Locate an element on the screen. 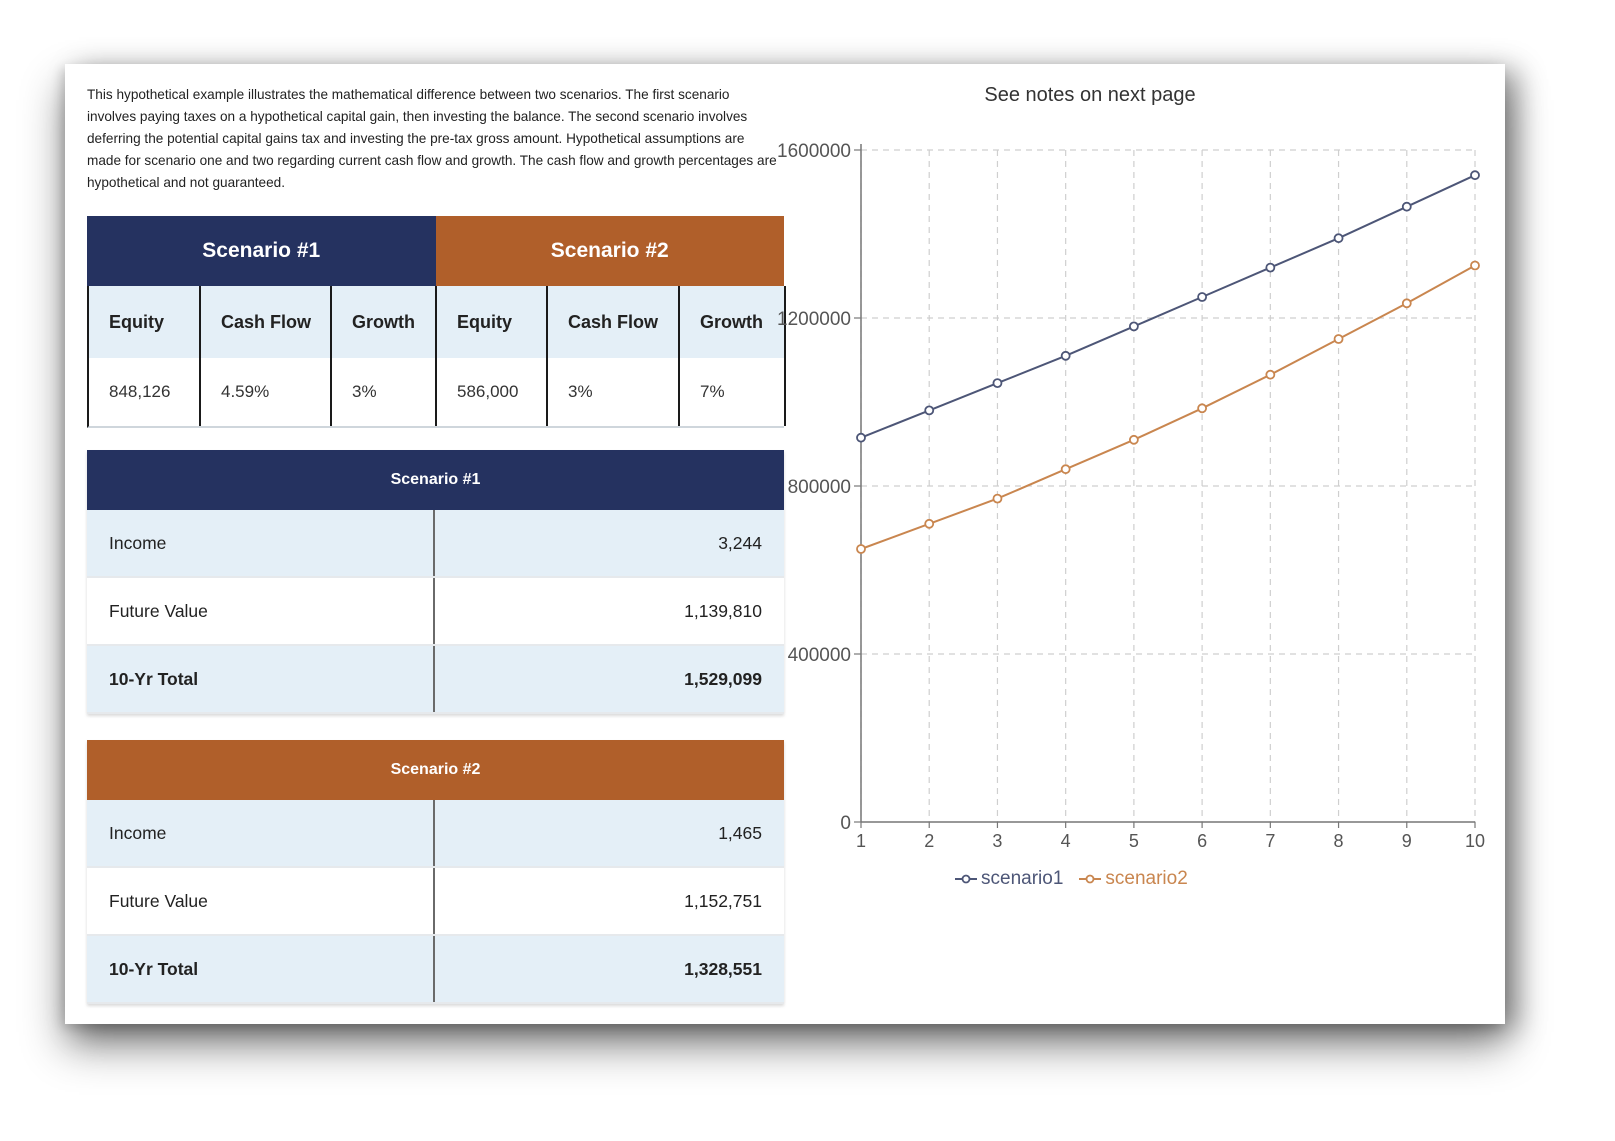 This screenshot has width=1615, height=1141. row-value: 1,139,810 is located at coordinates (723, 610).